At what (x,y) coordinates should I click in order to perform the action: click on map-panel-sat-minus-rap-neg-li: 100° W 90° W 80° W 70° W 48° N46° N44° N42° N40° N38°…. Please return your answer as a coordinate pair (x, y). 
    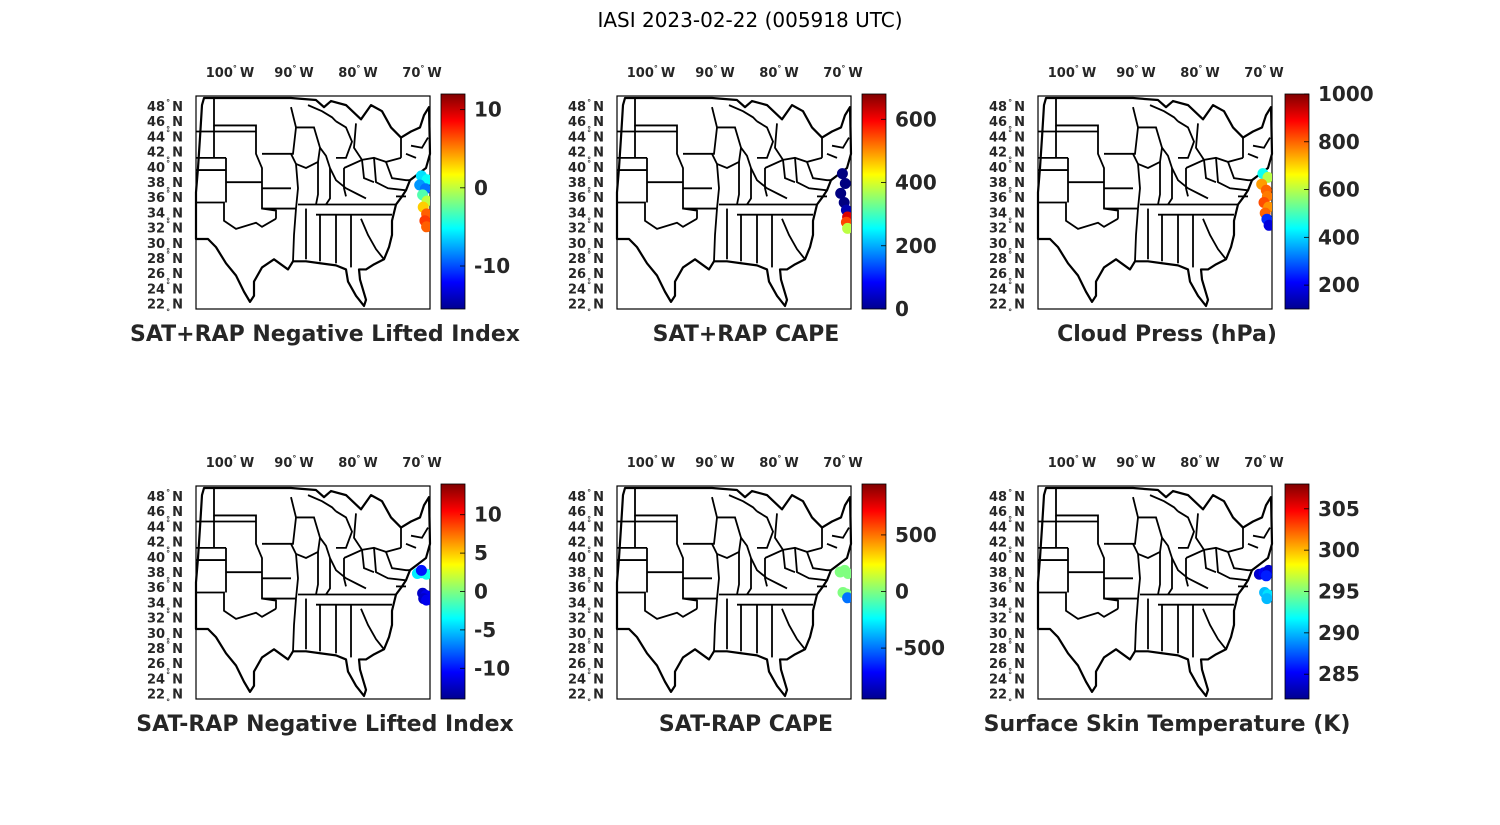
    Looking at the image, I should click on (324, 595).